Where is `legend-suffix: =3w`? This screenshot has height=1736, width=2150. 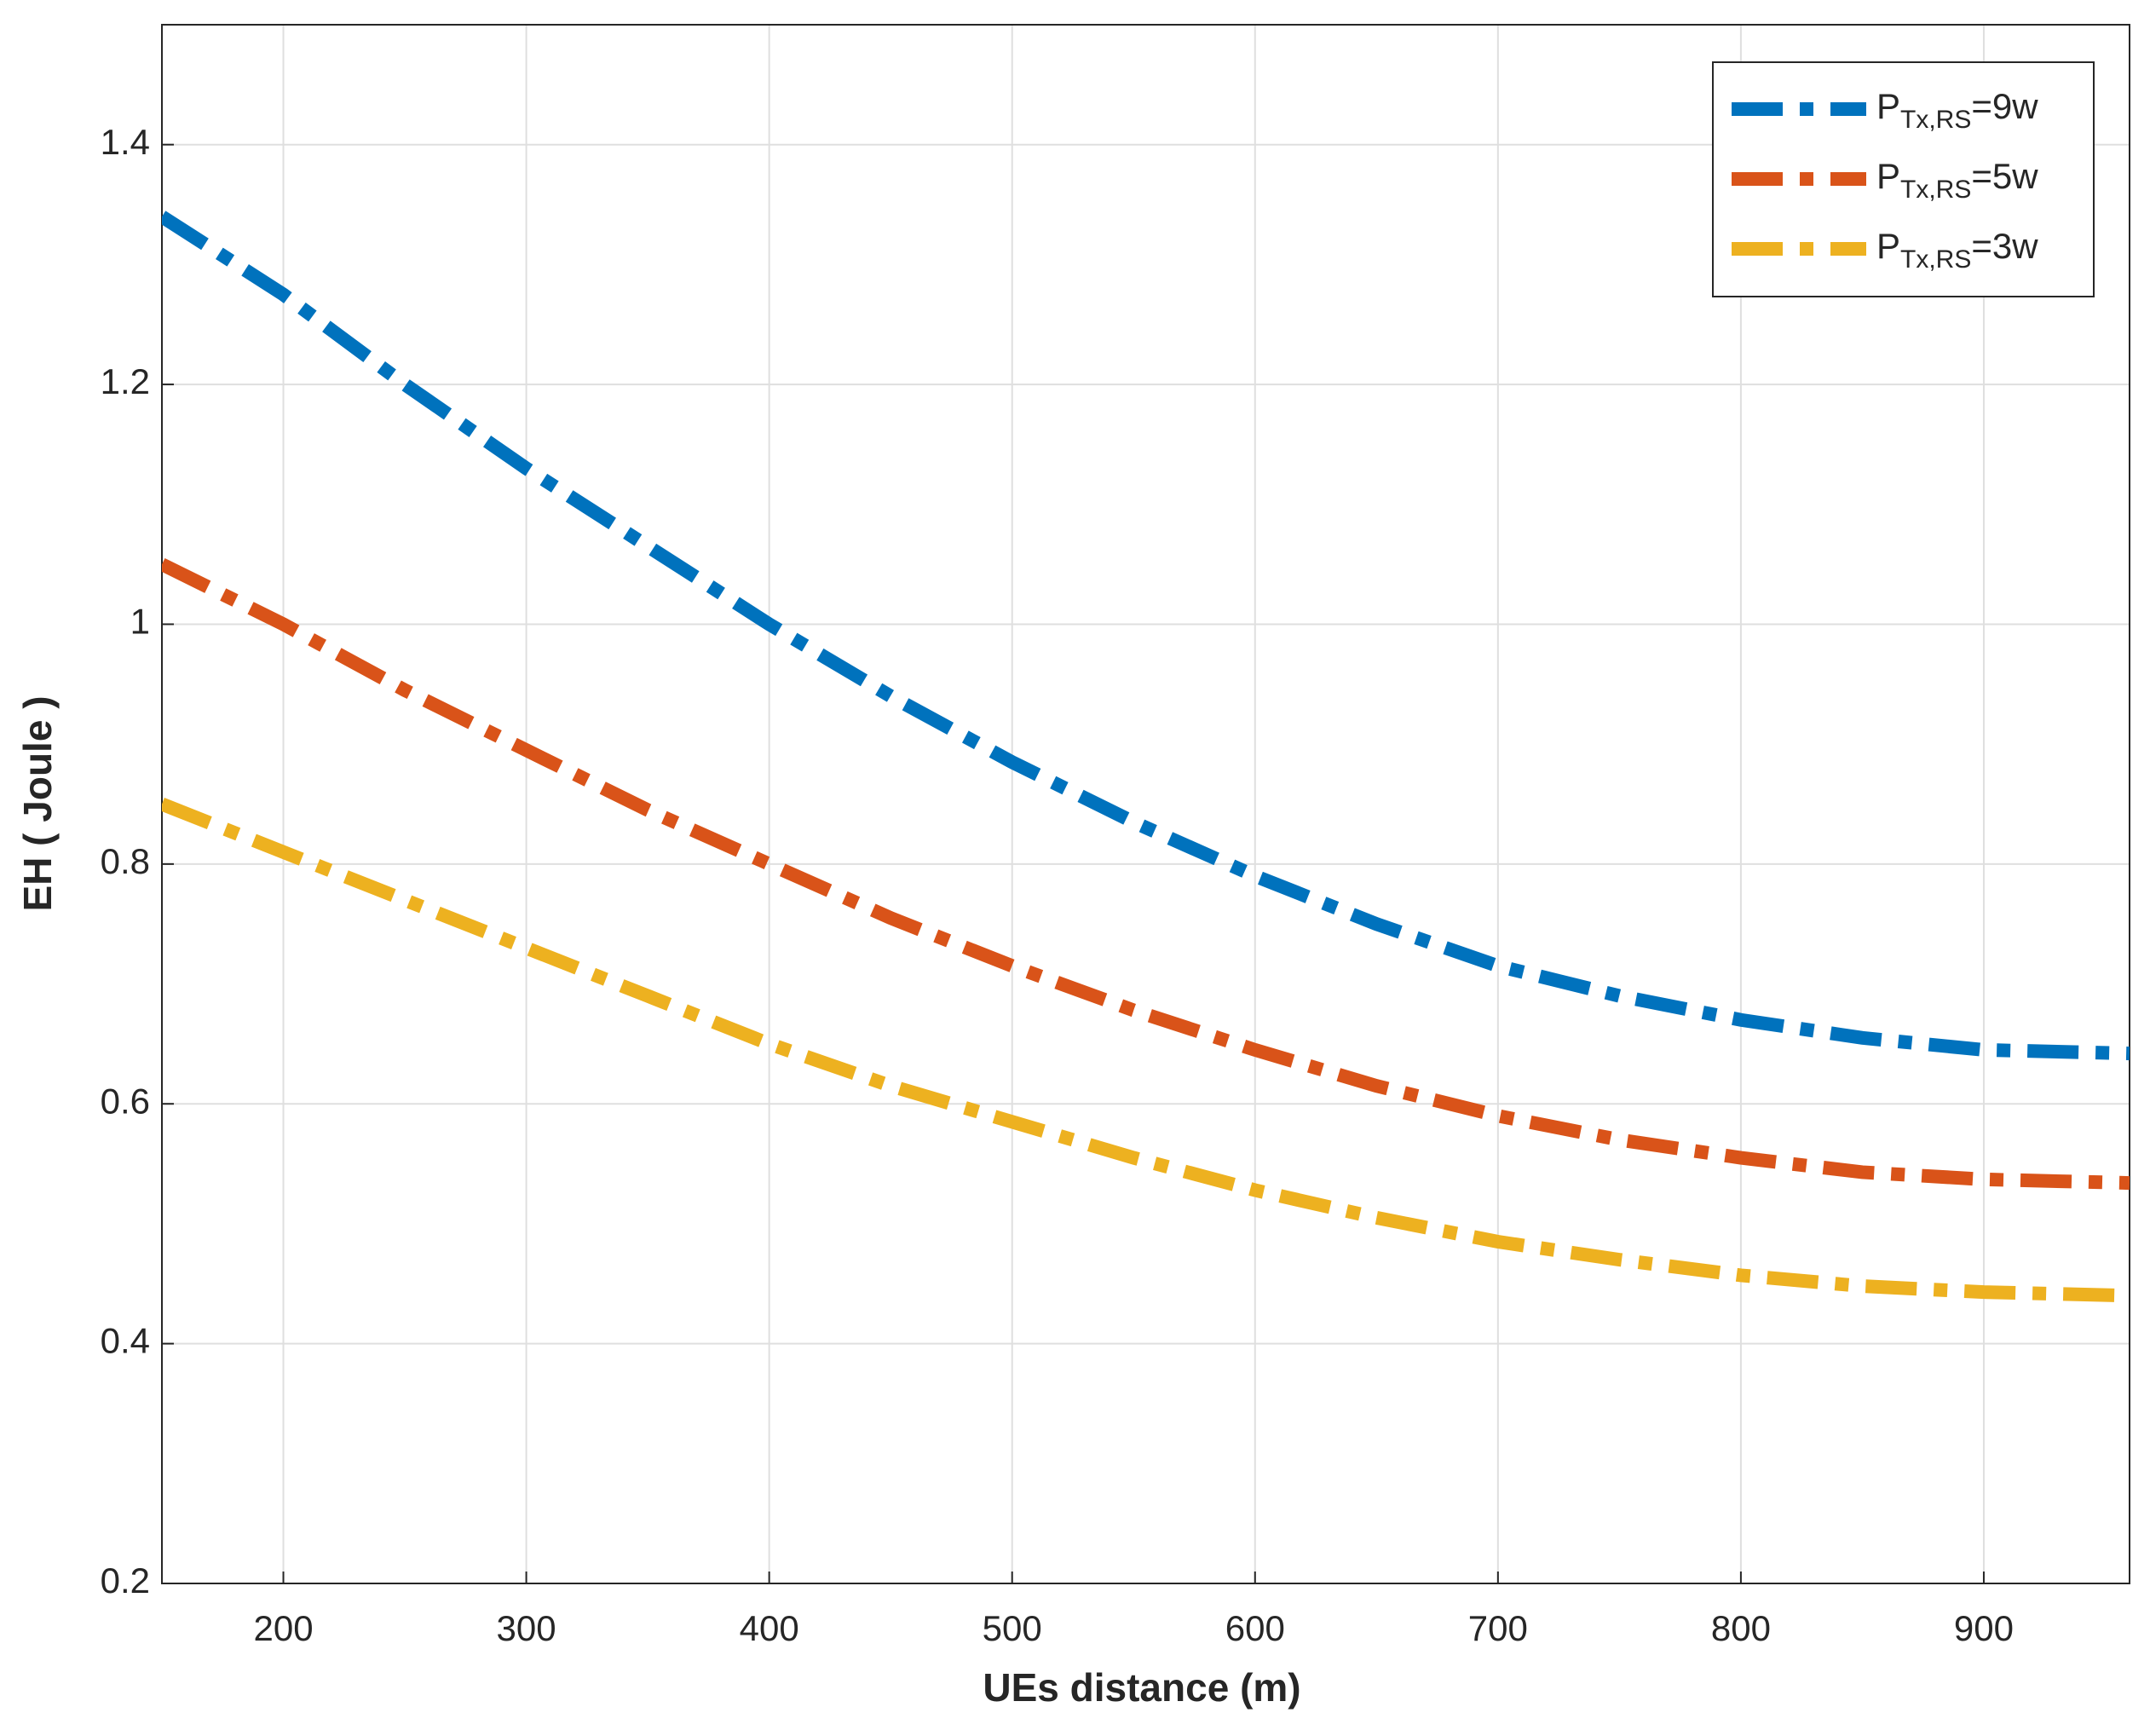 legend-suffix: =3w is located at coordinates (2004, 246).